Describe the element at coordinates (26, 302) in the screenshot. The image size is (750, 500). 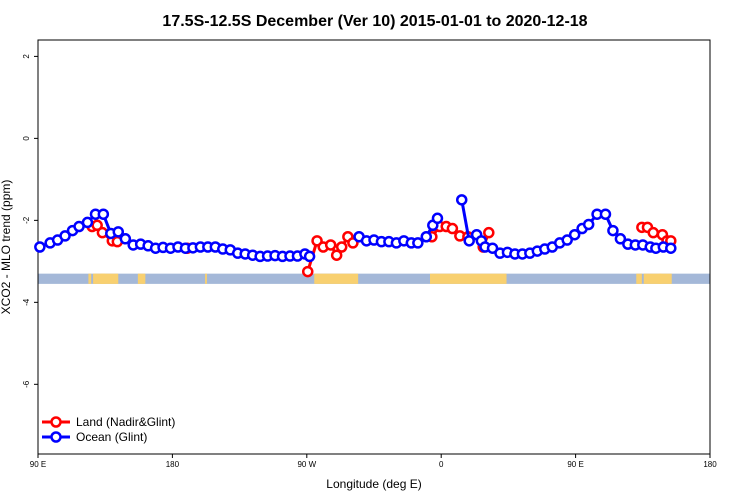
I see `y-tick-label: -4` at that location.